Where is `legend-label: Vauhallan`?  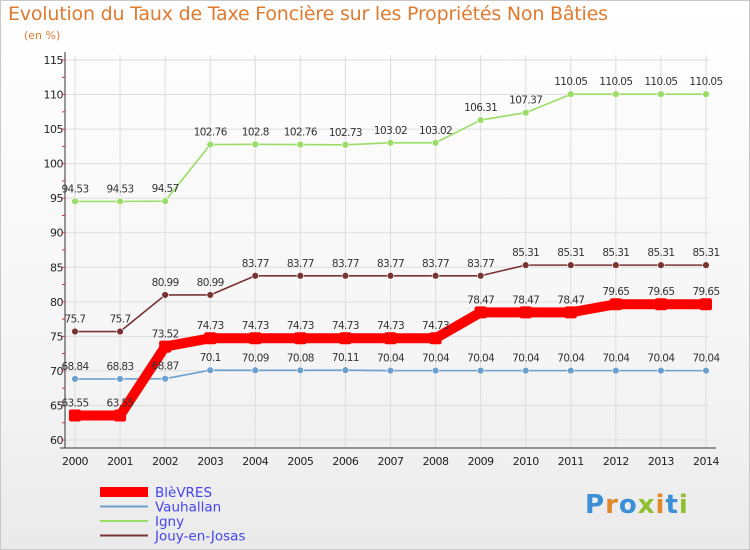
legend-label: Vauhallan is located at coordinates (188, 508).